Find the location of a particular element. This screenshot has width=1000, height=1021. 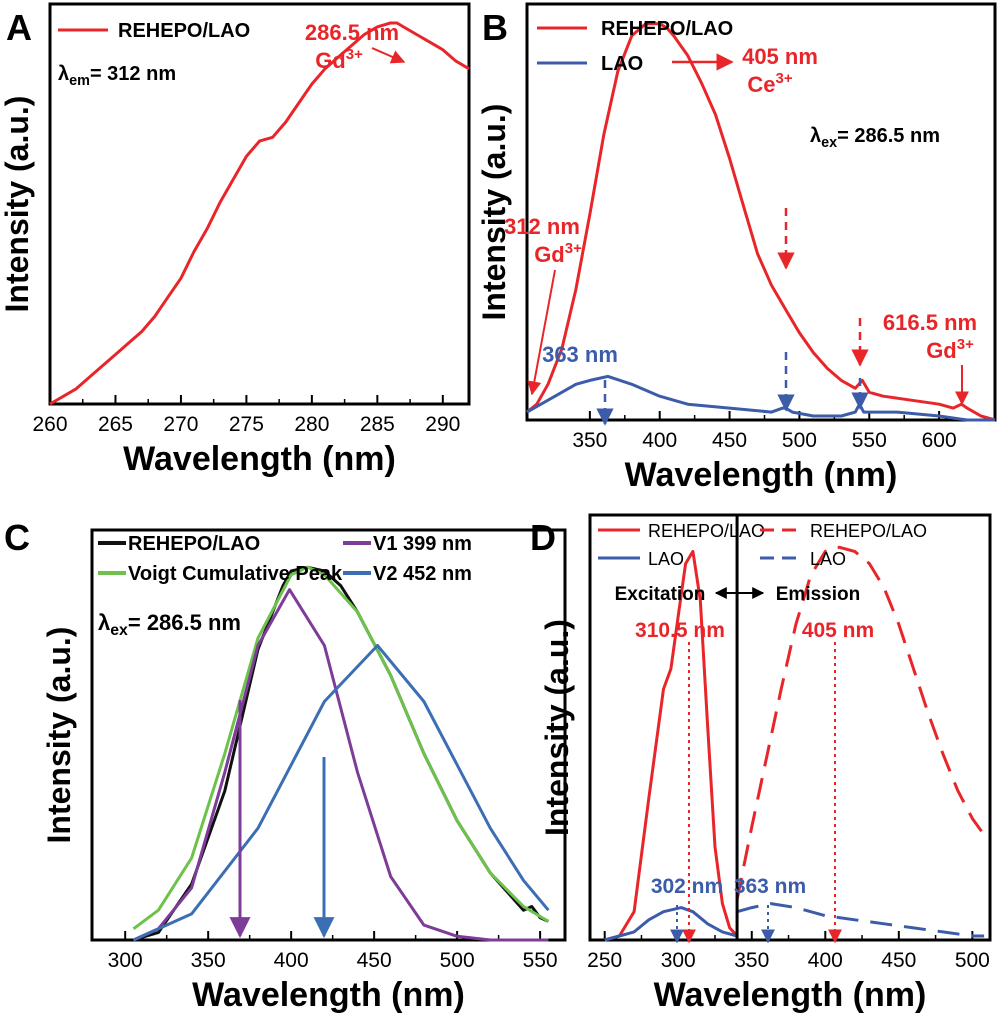

annotation-616-ion: Gd3+ is located at coordinates (950, 349).